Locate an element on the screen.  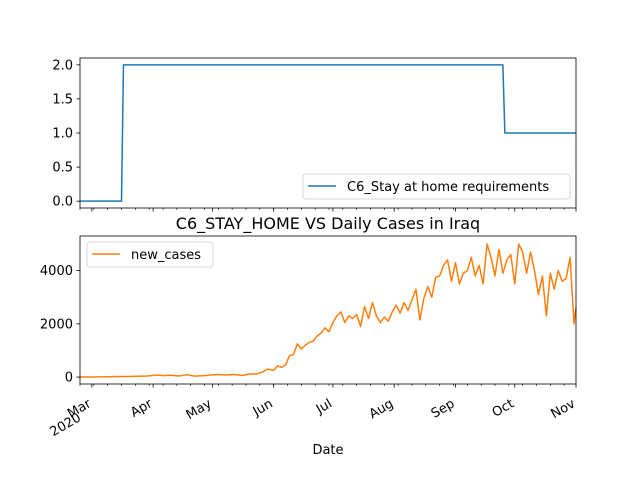
bottom-legend: new_cases is located at coordinates (150, 254).